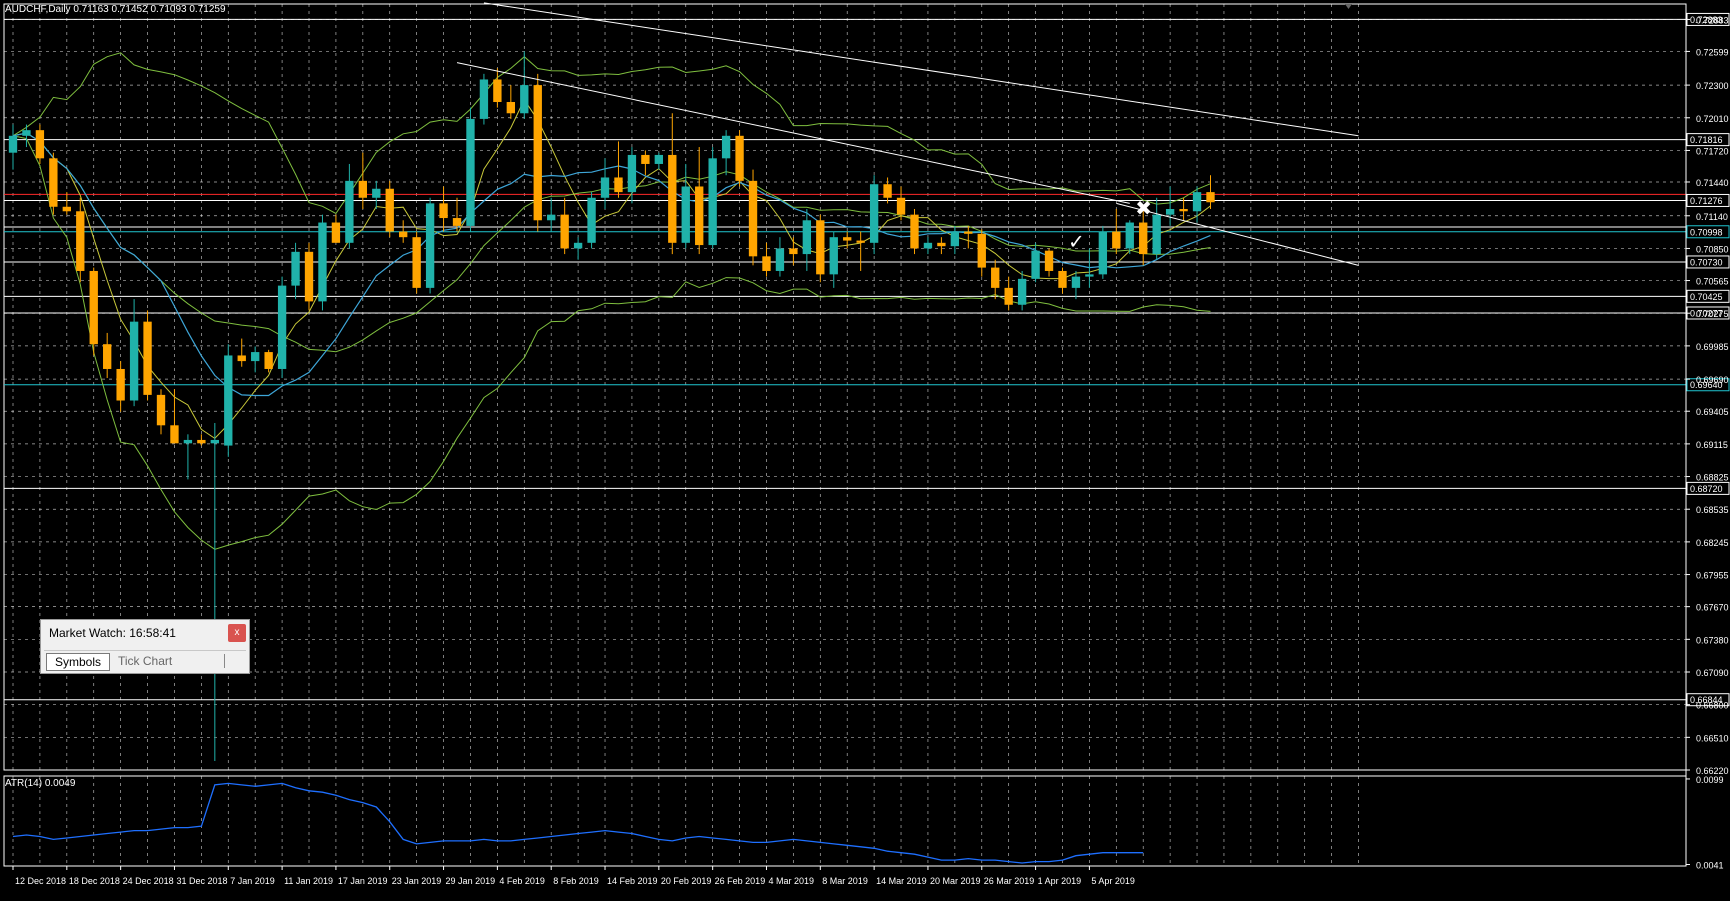 This screenshot has height=901, width=1730. Describe the element at coordinates (1712, 314) in the screenshot. I see `price-tick-label: 0.70275` at that location.